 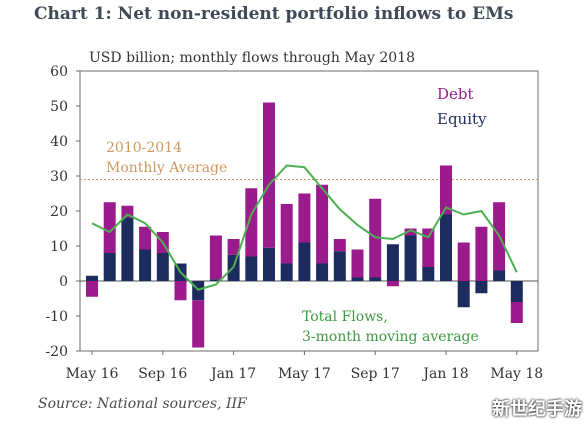 What do you see at coordinates (59, 177) in the screenshot?
I see `y-tick-label: 30` at bounding box center [59, 177].